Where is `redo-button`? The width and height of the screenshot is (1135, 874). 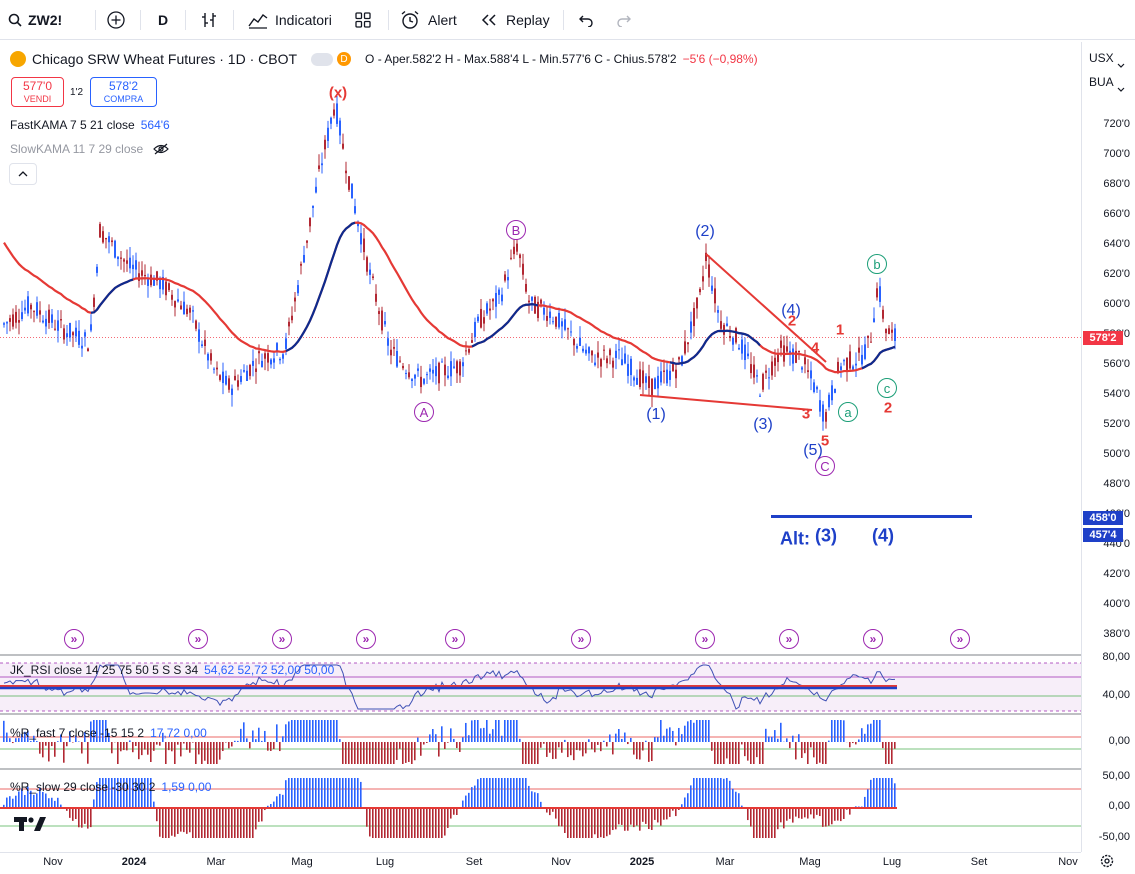 redo-button is located at coordinates (624, 20).